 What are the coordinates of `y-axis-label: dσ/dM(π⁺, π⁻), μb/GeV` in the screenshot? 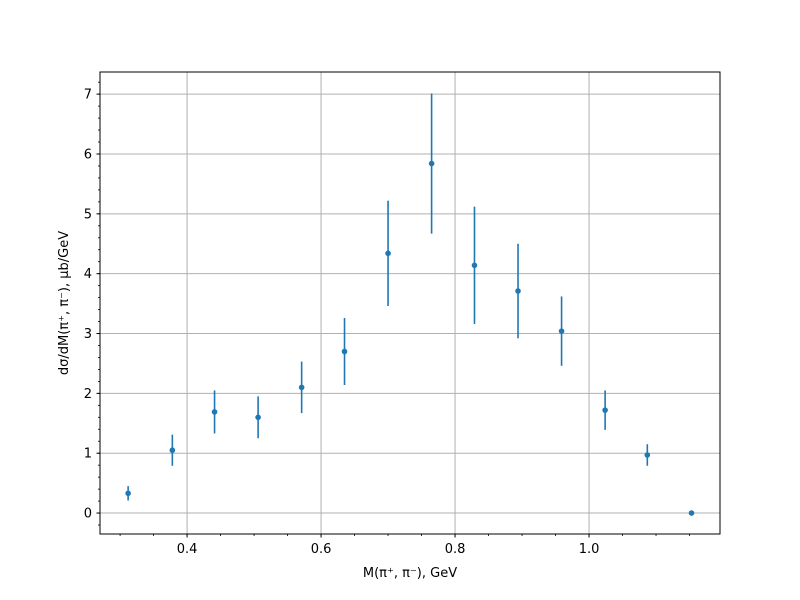 It's located at (64, 303).